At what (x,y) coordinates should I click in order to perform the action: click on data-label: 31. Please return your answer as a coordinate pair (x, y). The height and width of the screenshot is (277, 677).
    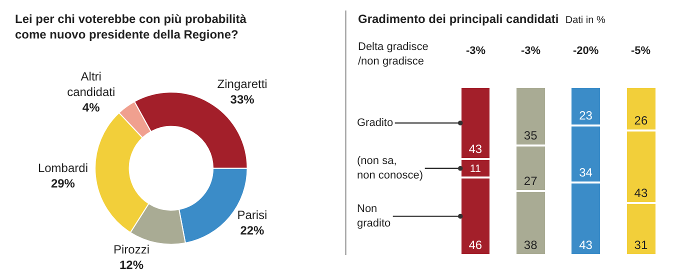
    Looking at the image, I should click on (641, 245).